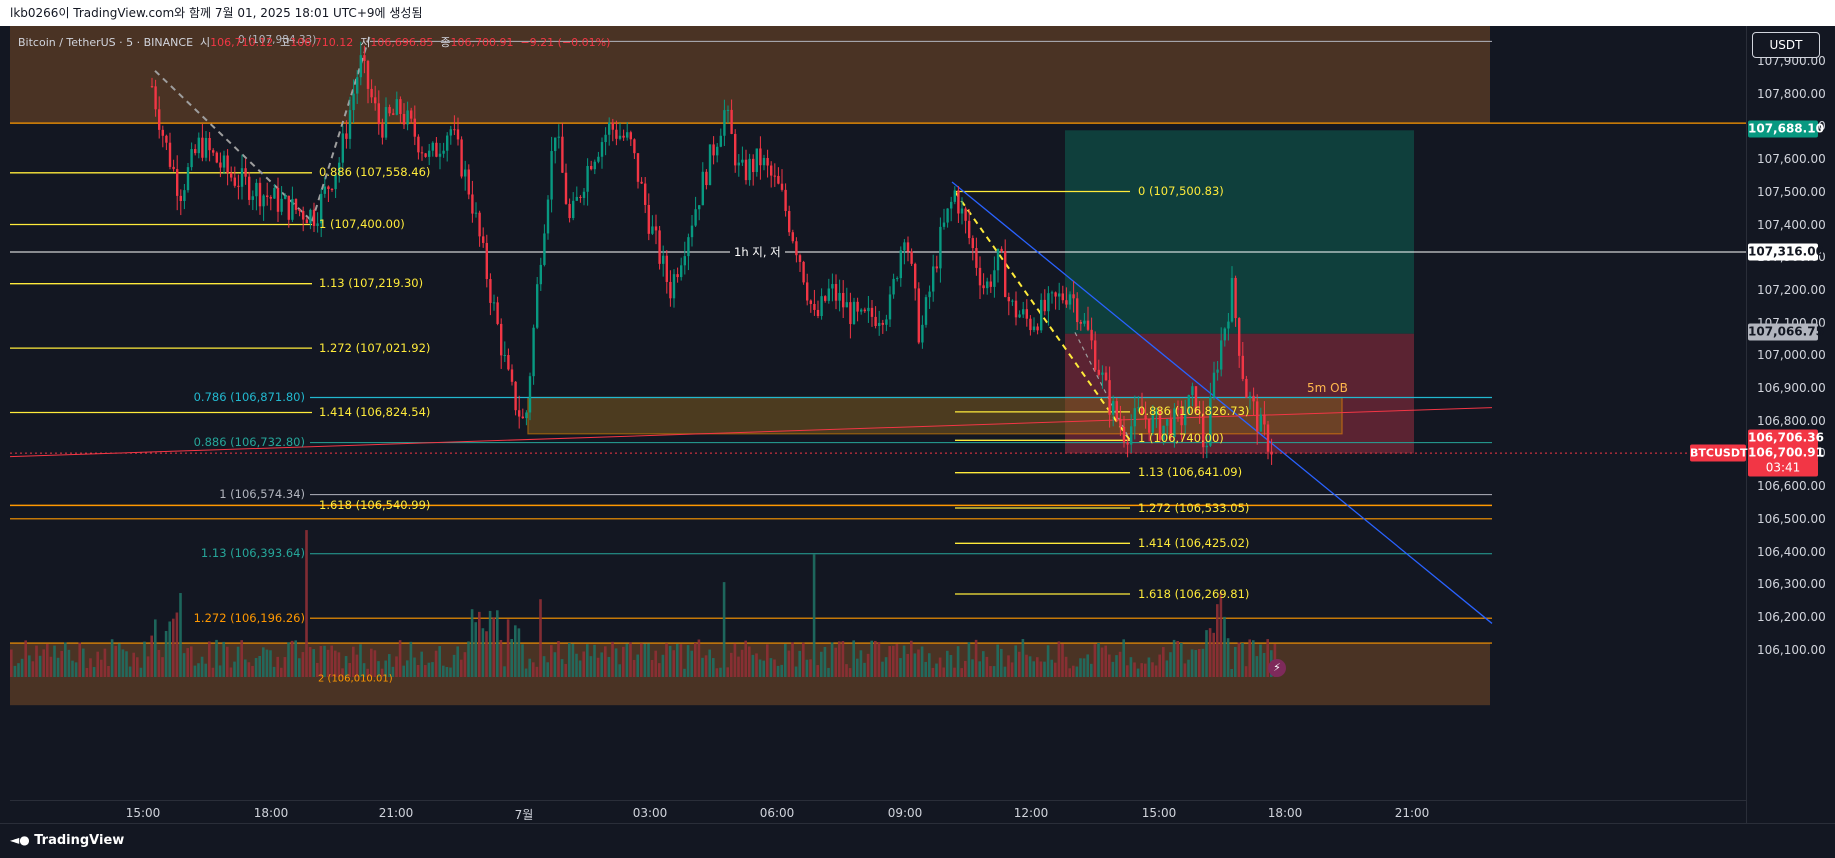 The image size is (1835, 858). What do you see at coordinates (878, 811) in the screenshot?
I see `time-axis` at bounding box center [878, 811].